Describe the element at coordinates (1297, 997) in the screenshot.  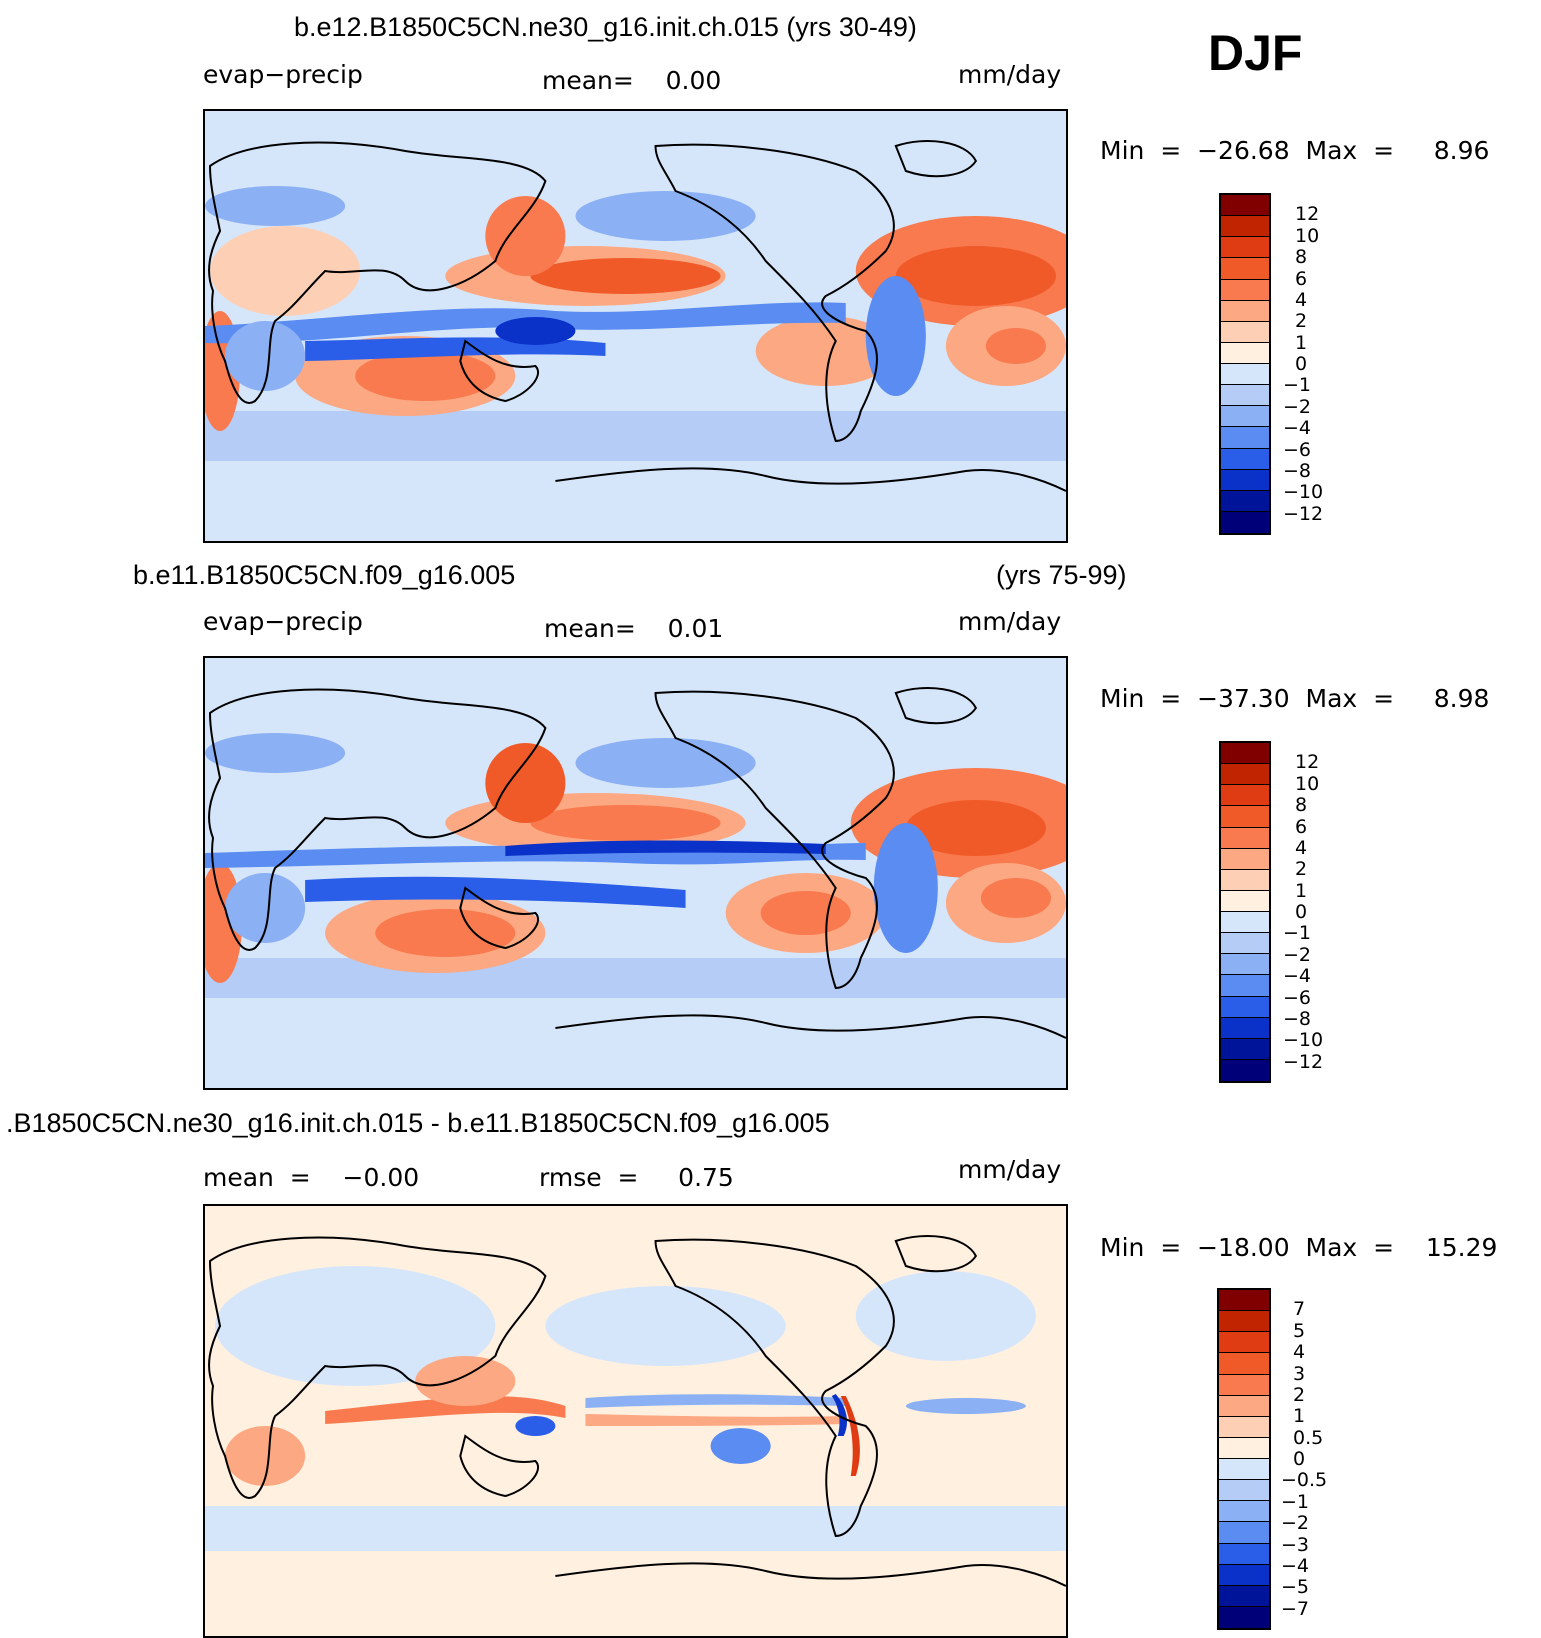
I see `colorbar-tick-label: −6` at that location.